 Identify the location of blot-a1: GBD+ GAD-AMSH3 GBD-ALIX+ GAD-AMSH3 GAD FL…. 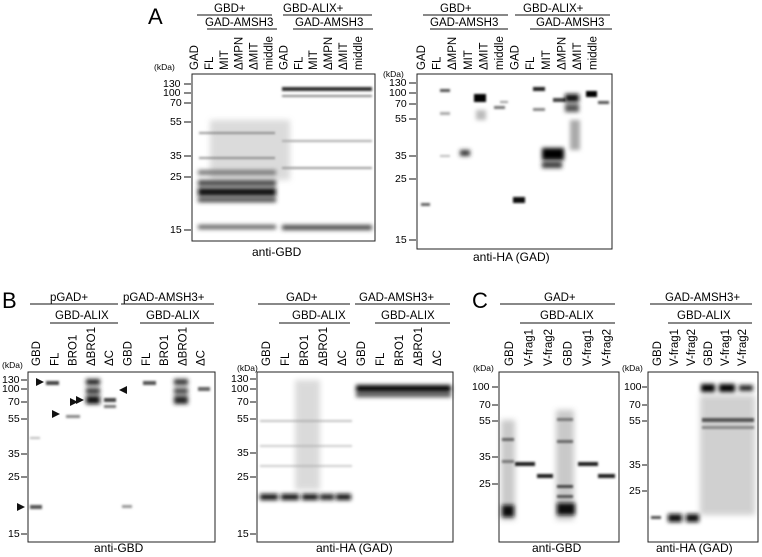
(265, 131).